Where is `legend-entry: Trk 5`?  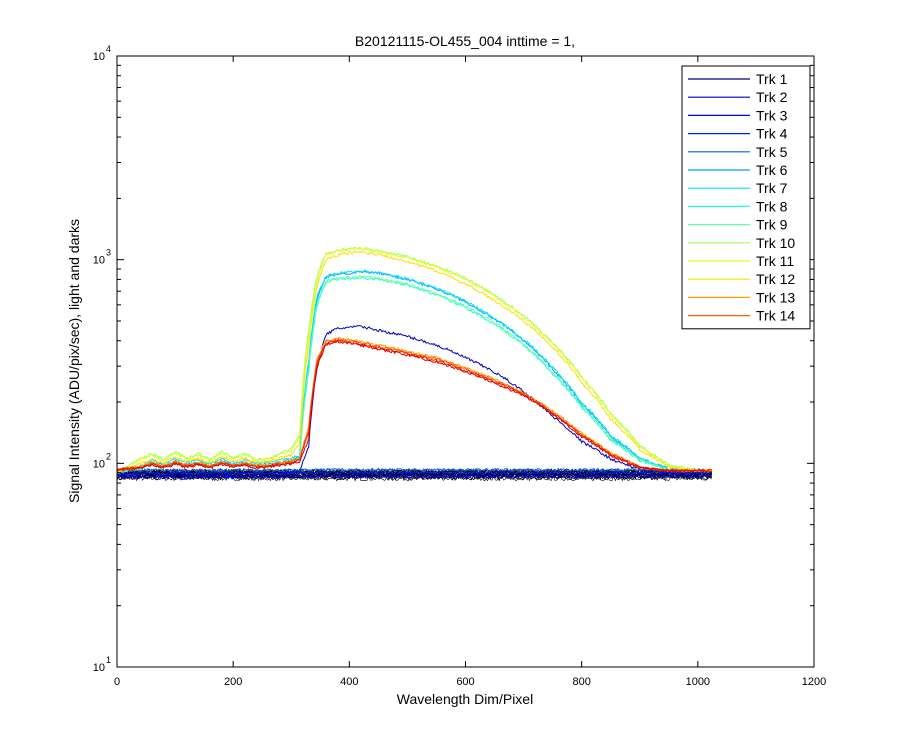 legend-entry: Trk 5 is located at coordinates (772, 152).